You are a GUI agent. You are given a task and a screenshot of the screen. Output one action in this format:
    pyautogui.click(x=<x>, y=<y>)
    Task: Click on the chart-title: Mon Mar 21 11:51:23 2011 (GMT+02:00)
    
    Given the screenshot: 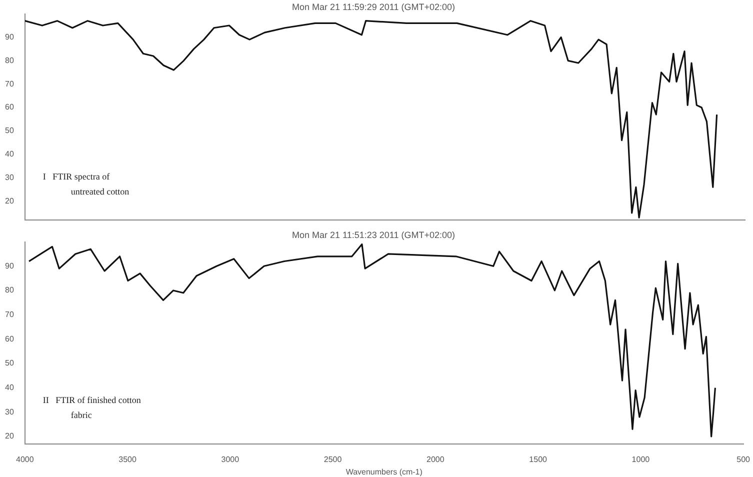 What is the action you would take?
    pyautogui.click(x=374, y=235)
    